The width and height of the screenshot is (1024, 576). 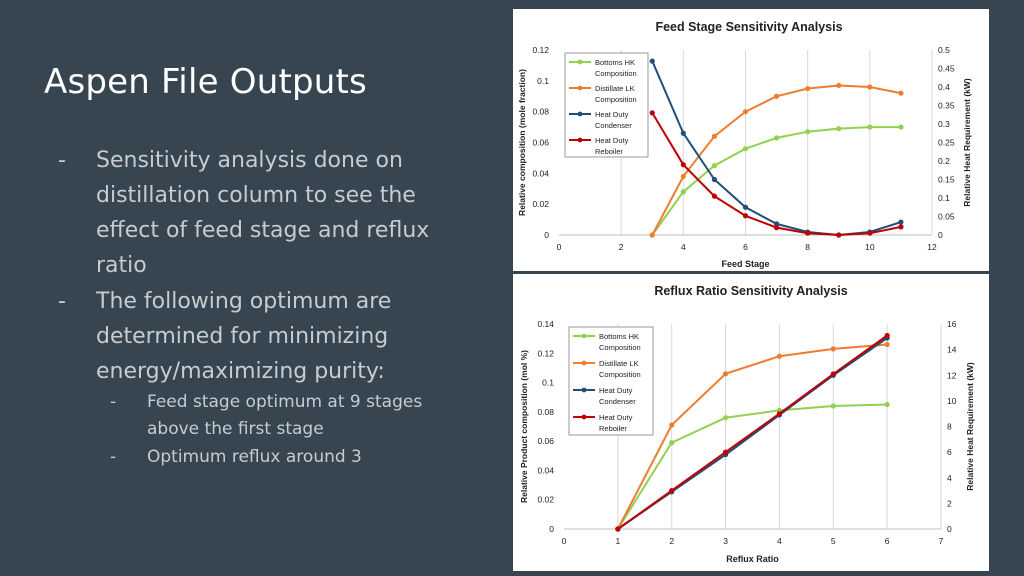 I want to click on legend-entry: Heat Duty Reboiler, so click(x=616, y=423).